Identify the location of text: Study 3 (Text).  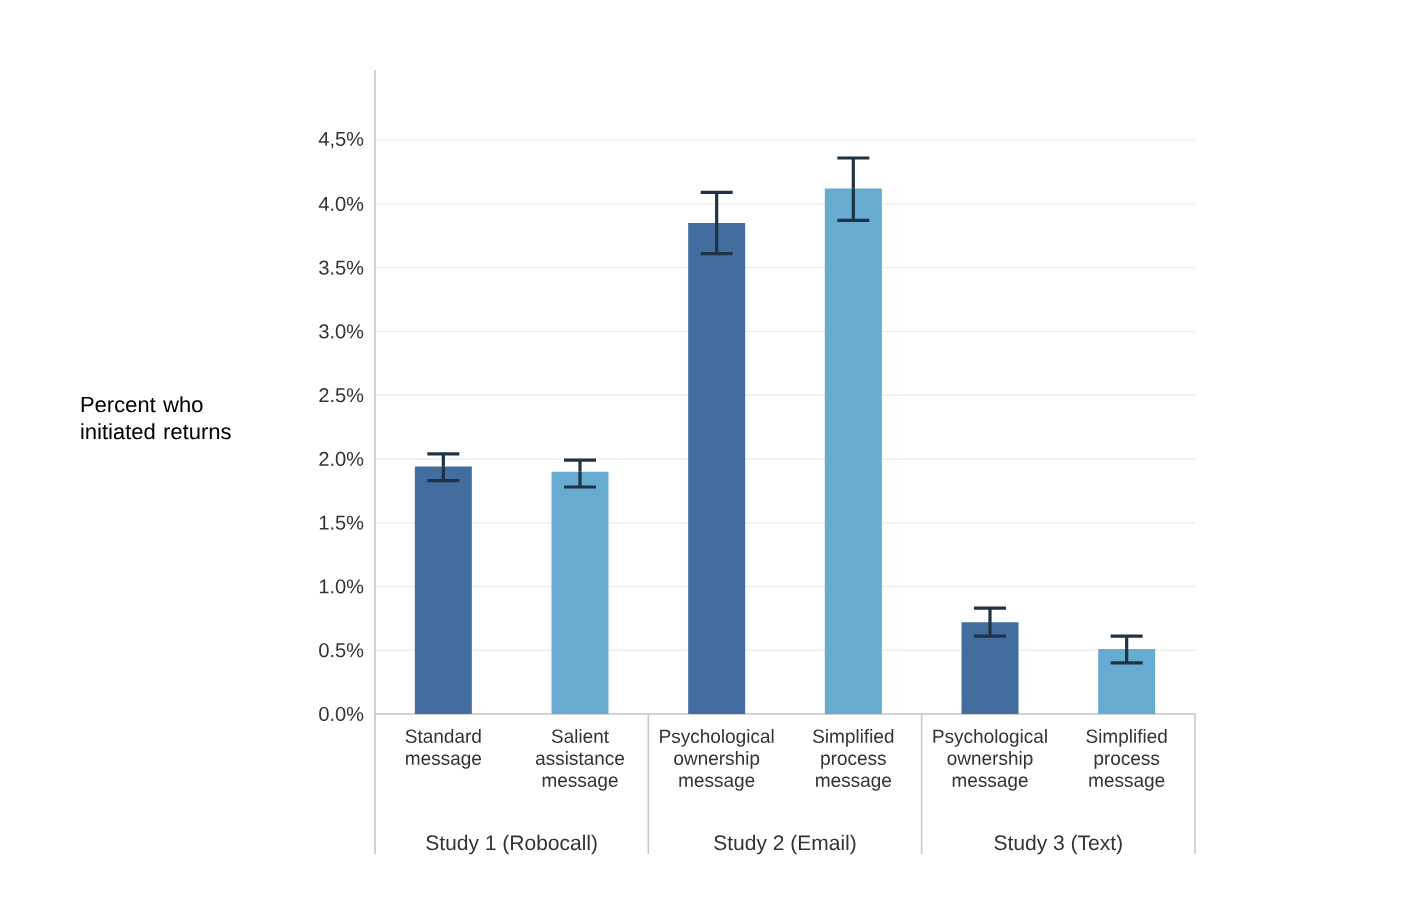
(1058, 844).